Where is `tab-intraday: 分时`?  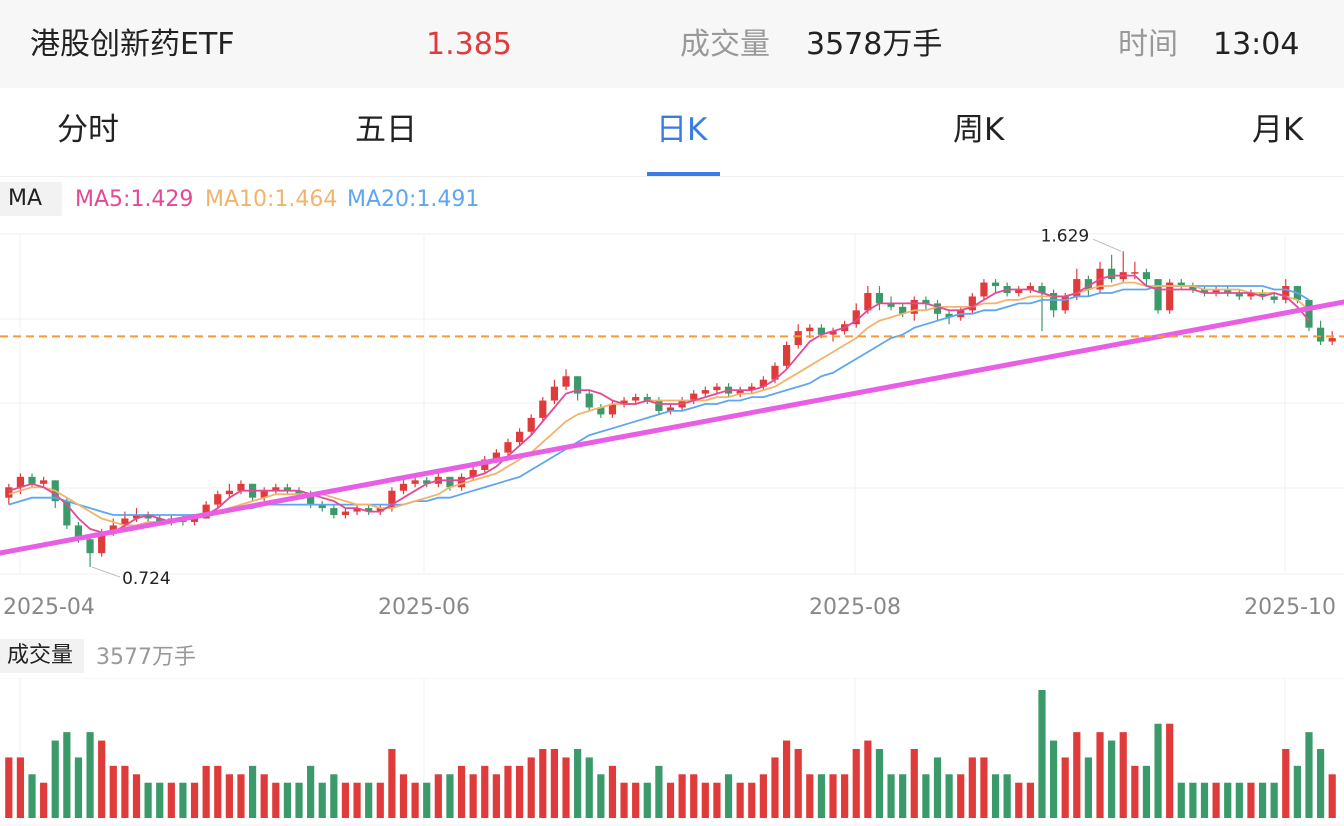 tab-intraday: 分时 is located at coordinates (88, 130).